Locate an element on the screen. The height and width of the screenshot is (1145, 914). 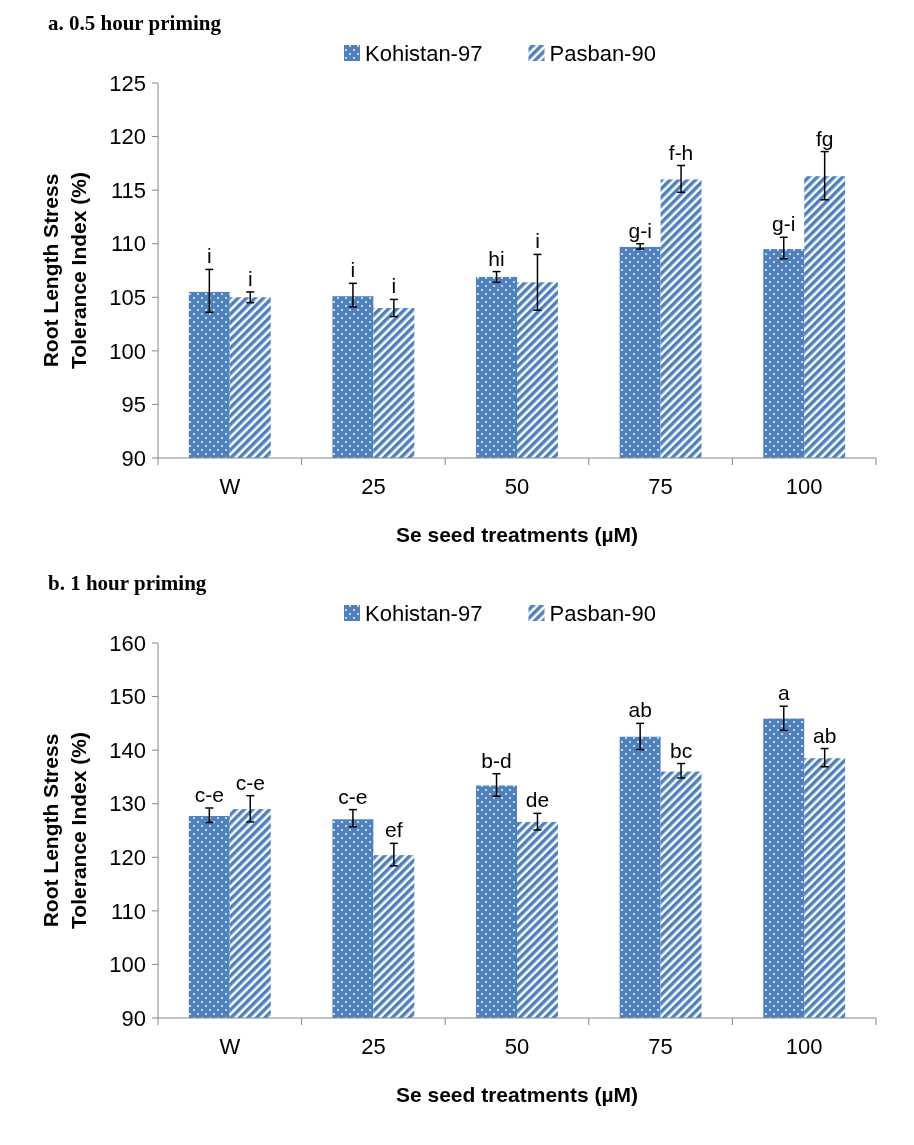
y-tick-label: 130 is located at coordinates (127, 804).